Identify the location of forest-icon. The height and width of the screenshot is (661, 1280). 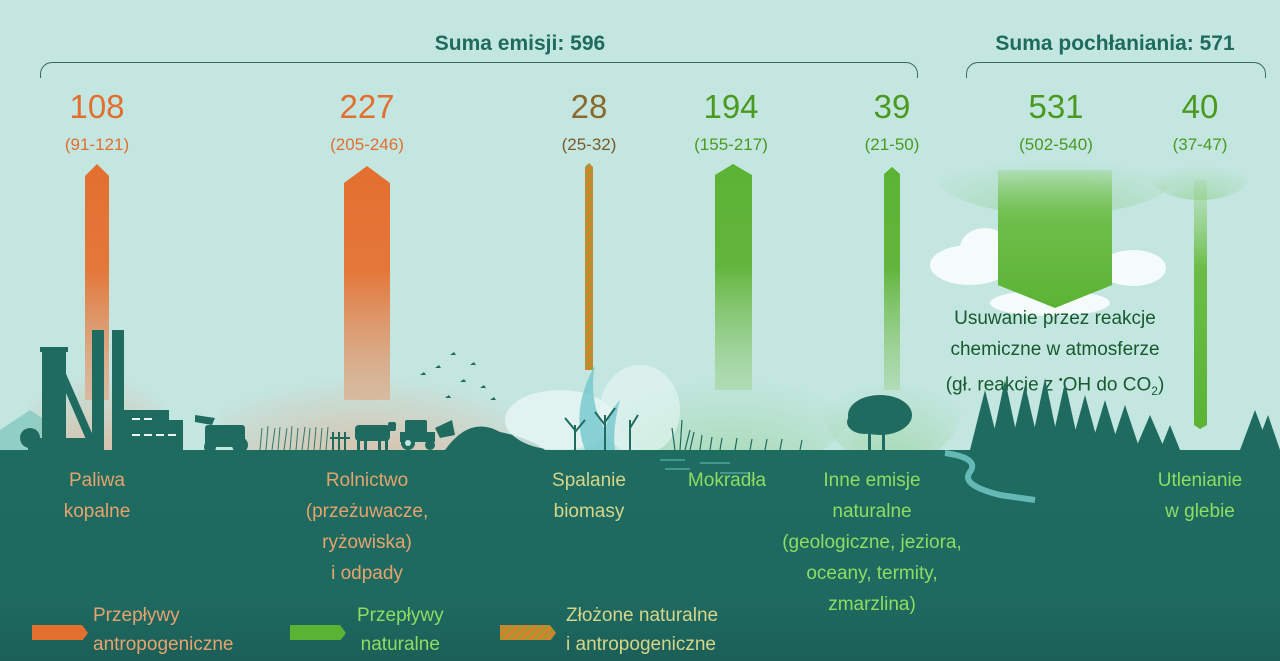
(1125, 414).